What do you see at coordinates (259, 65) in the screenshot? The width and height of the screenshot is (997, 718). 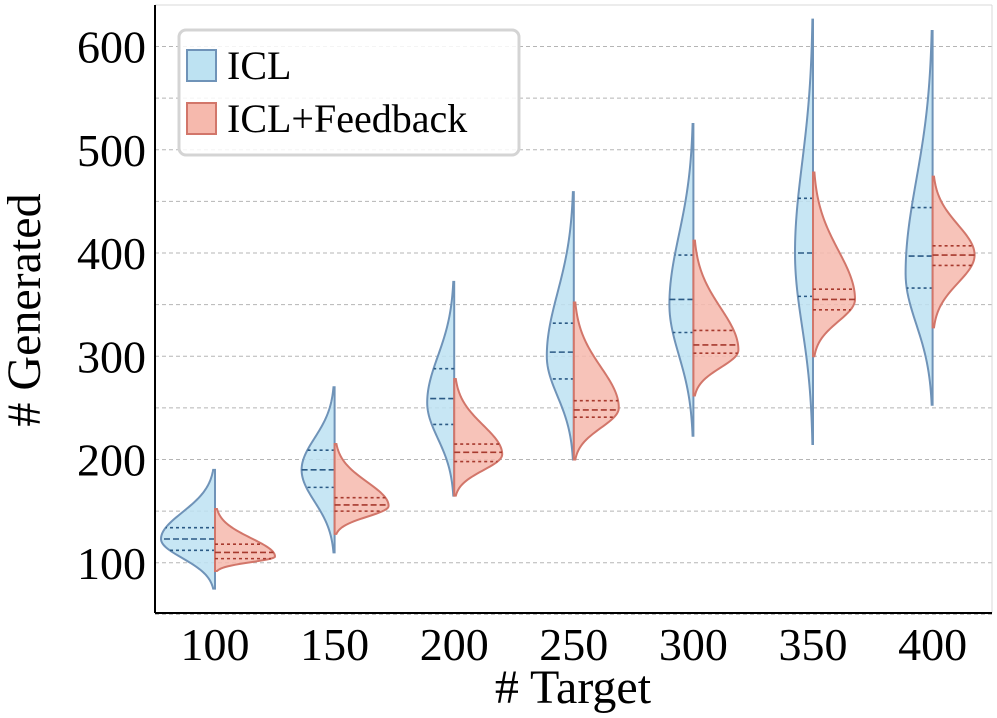 I see `legend-label: ICL` at bounding box center [259, 65].